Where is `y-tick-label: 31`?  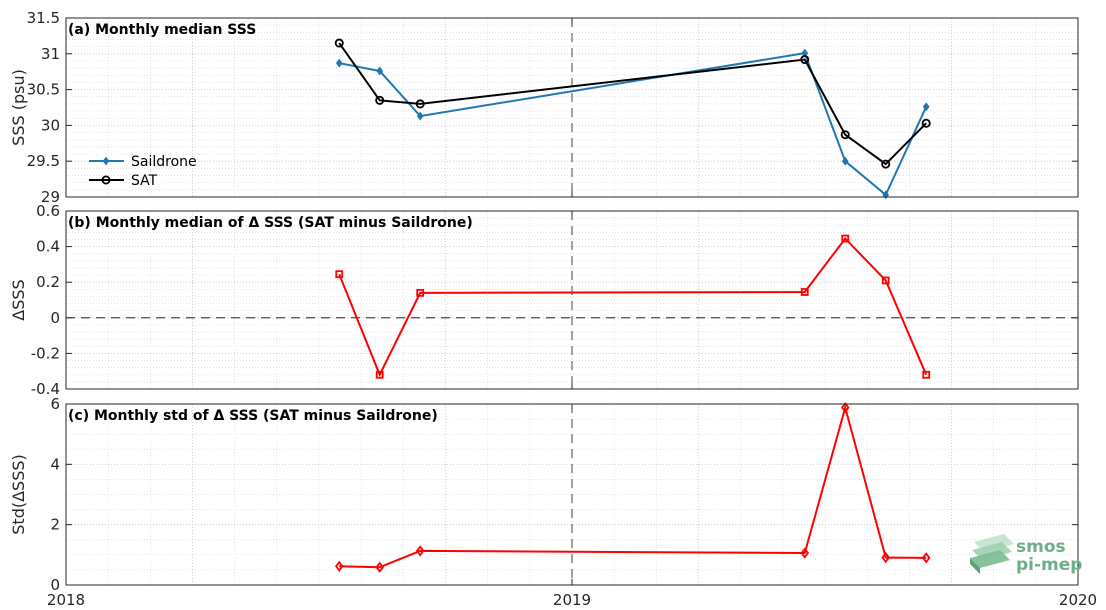
y-tick-label: 31 is located at coordinates (50, 54).